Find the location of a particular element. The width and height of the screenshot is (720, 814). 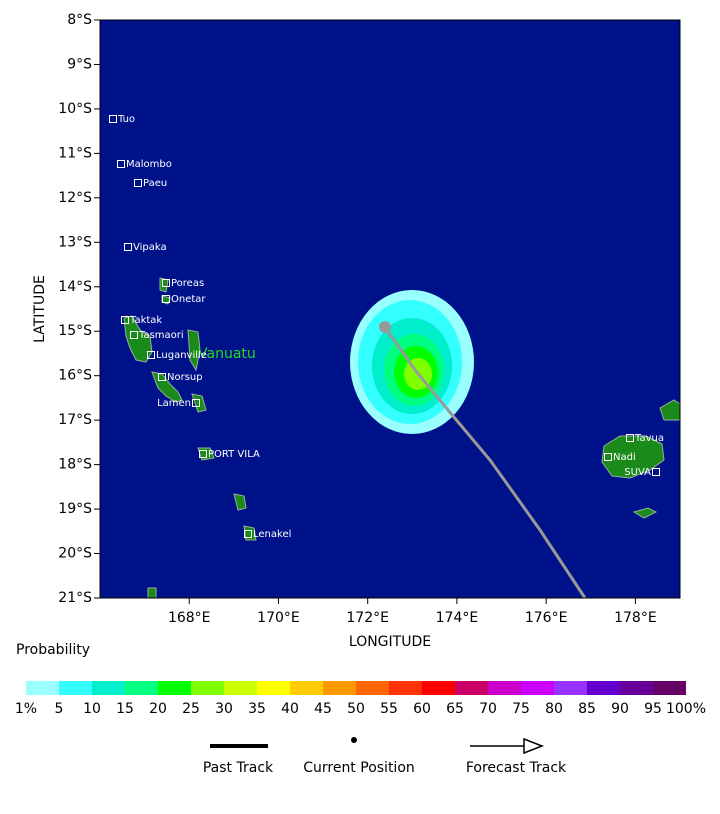

place-label: Vipaka is located at coordinates (150, 247).